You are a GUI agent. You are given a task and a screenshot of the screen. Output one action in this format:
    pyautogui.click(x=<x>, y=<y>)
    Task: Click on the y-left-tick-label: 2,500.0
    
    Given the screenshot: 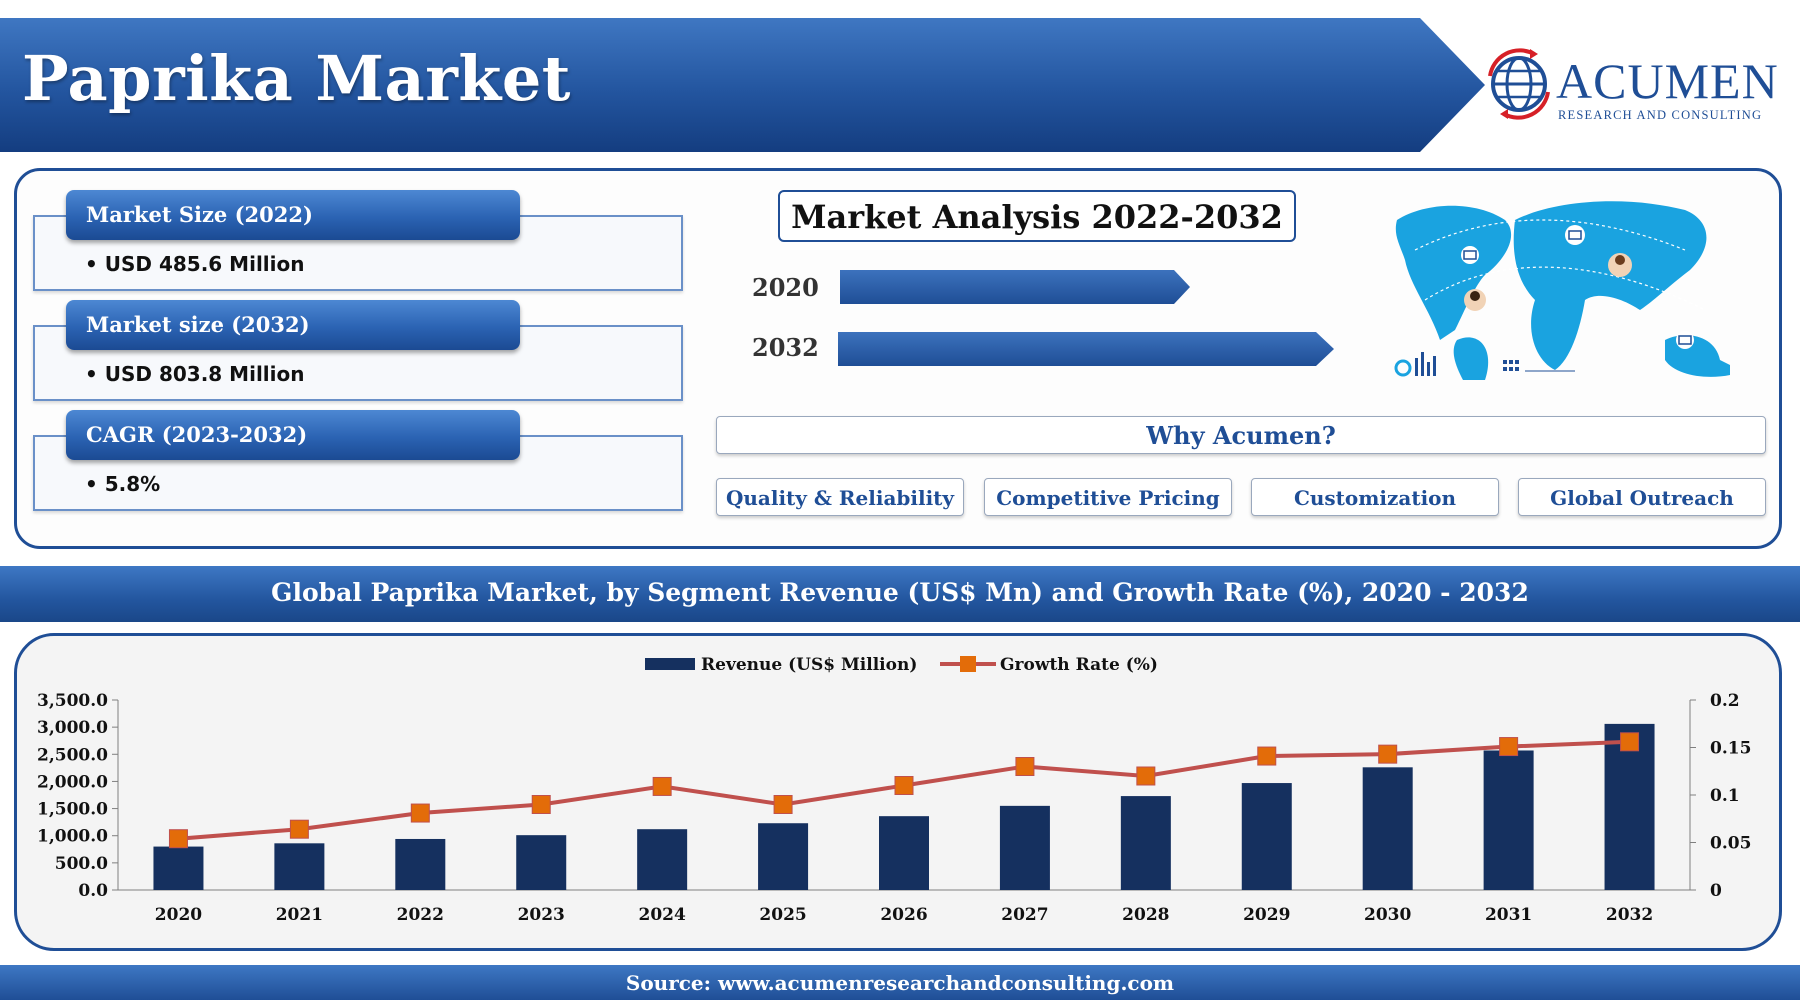 What is the action you would take?
    pyautogui.click(x=72, y=755)
    